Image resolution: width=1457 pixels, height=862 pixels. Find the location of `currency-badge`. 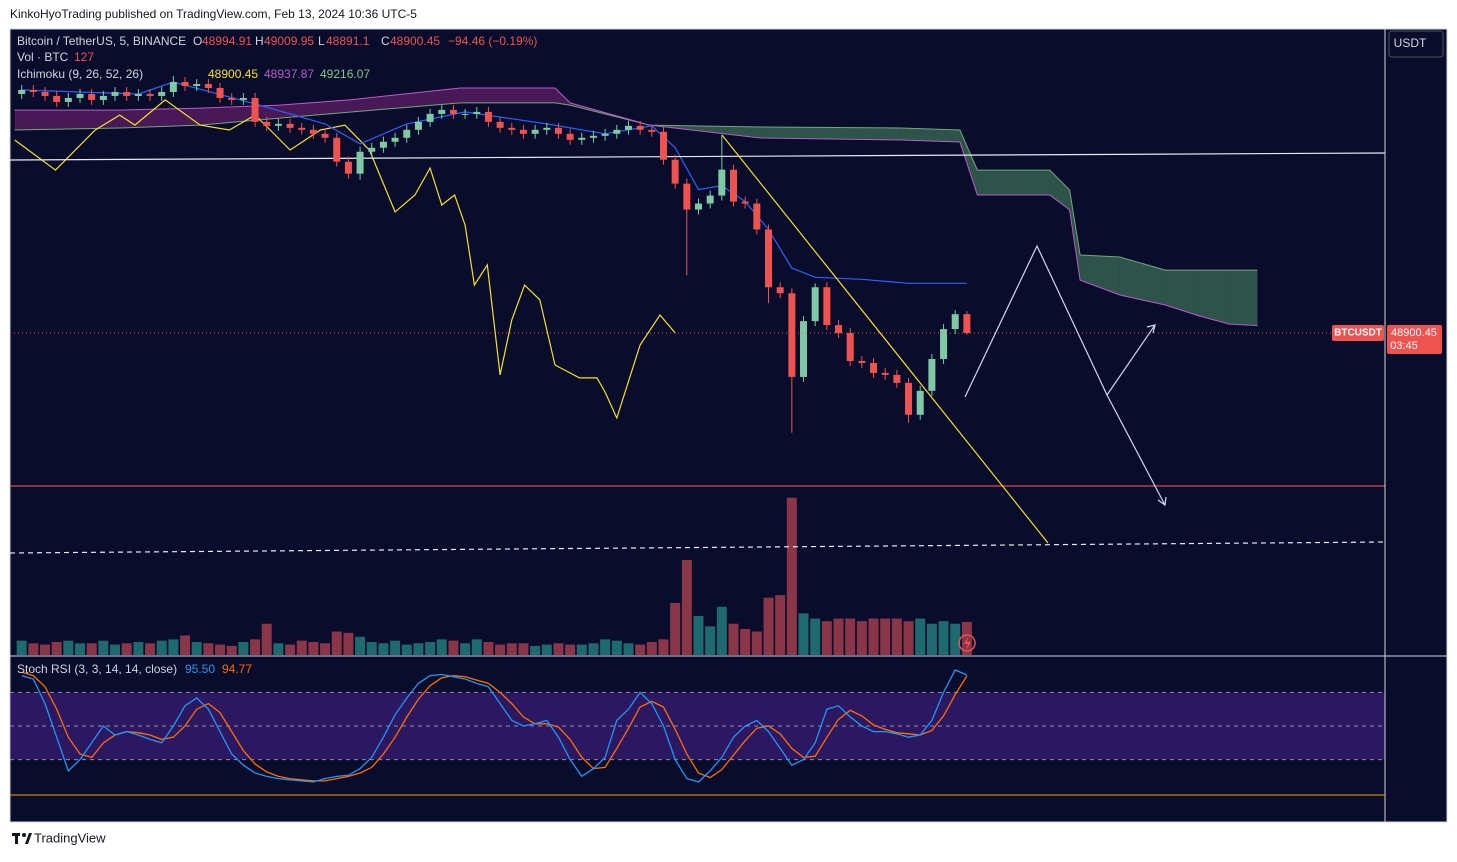

currency-badge is located at coordinates (1416, 44).